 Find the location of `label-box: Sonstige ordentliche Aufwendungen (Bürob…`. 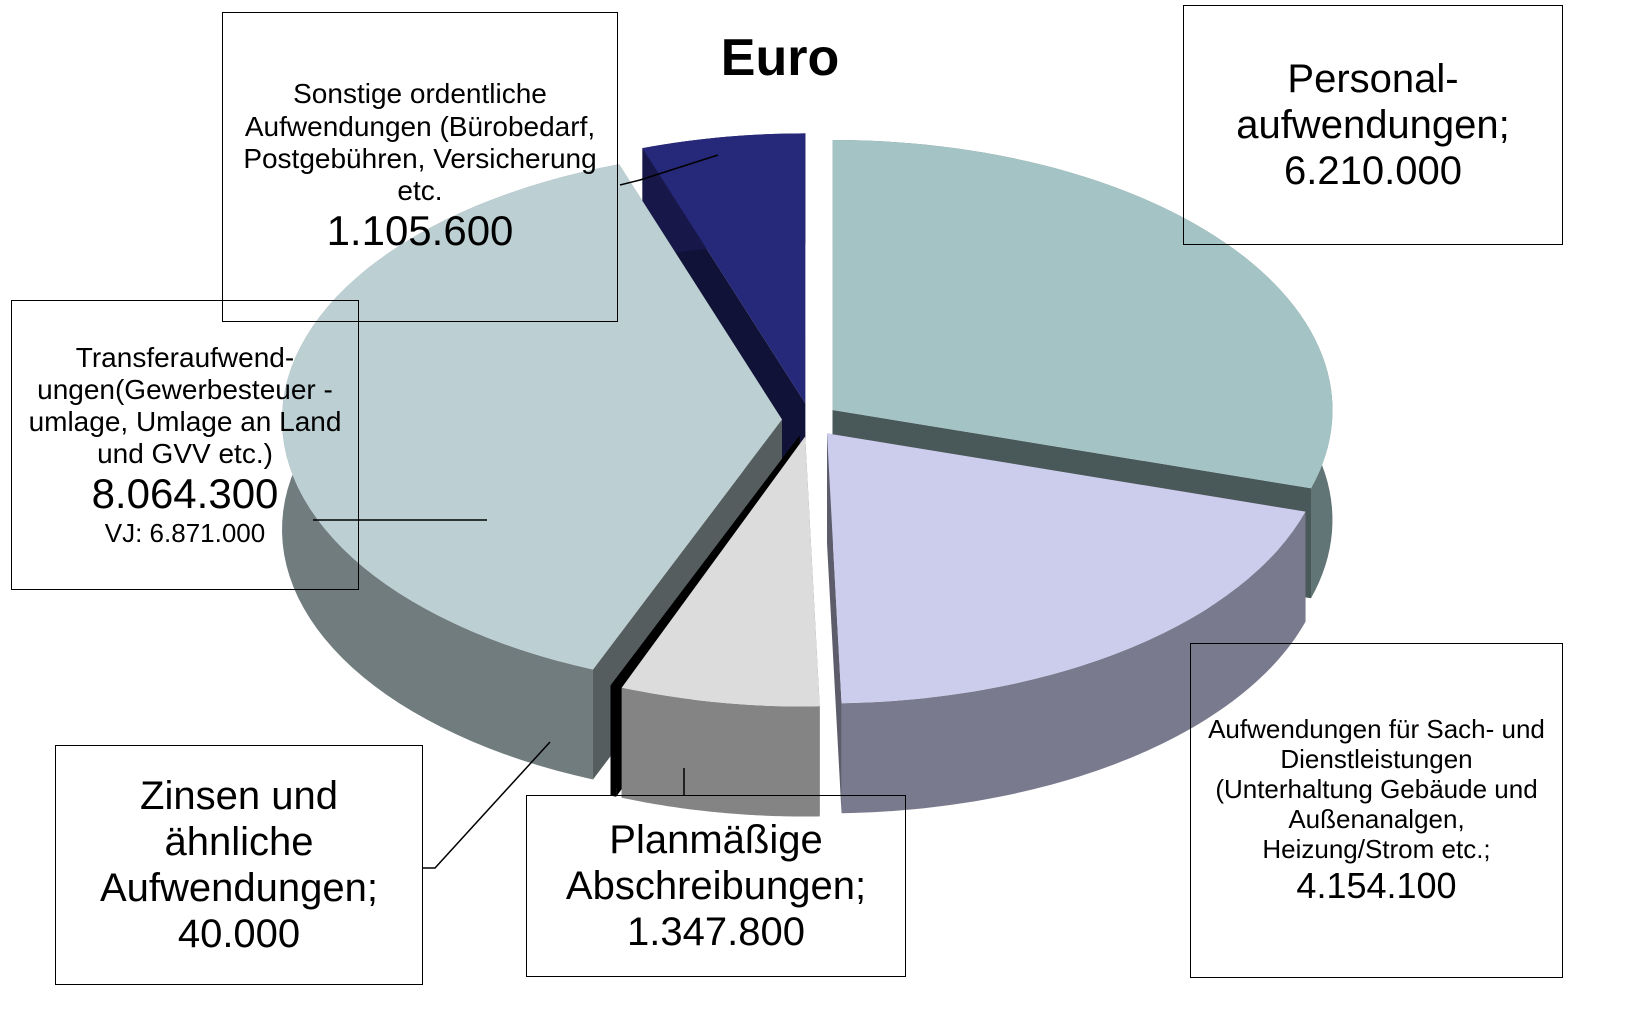

label-box: Sonstige ordentliche Aufwendungen (Bürob… is located at coordinates (420, 167).